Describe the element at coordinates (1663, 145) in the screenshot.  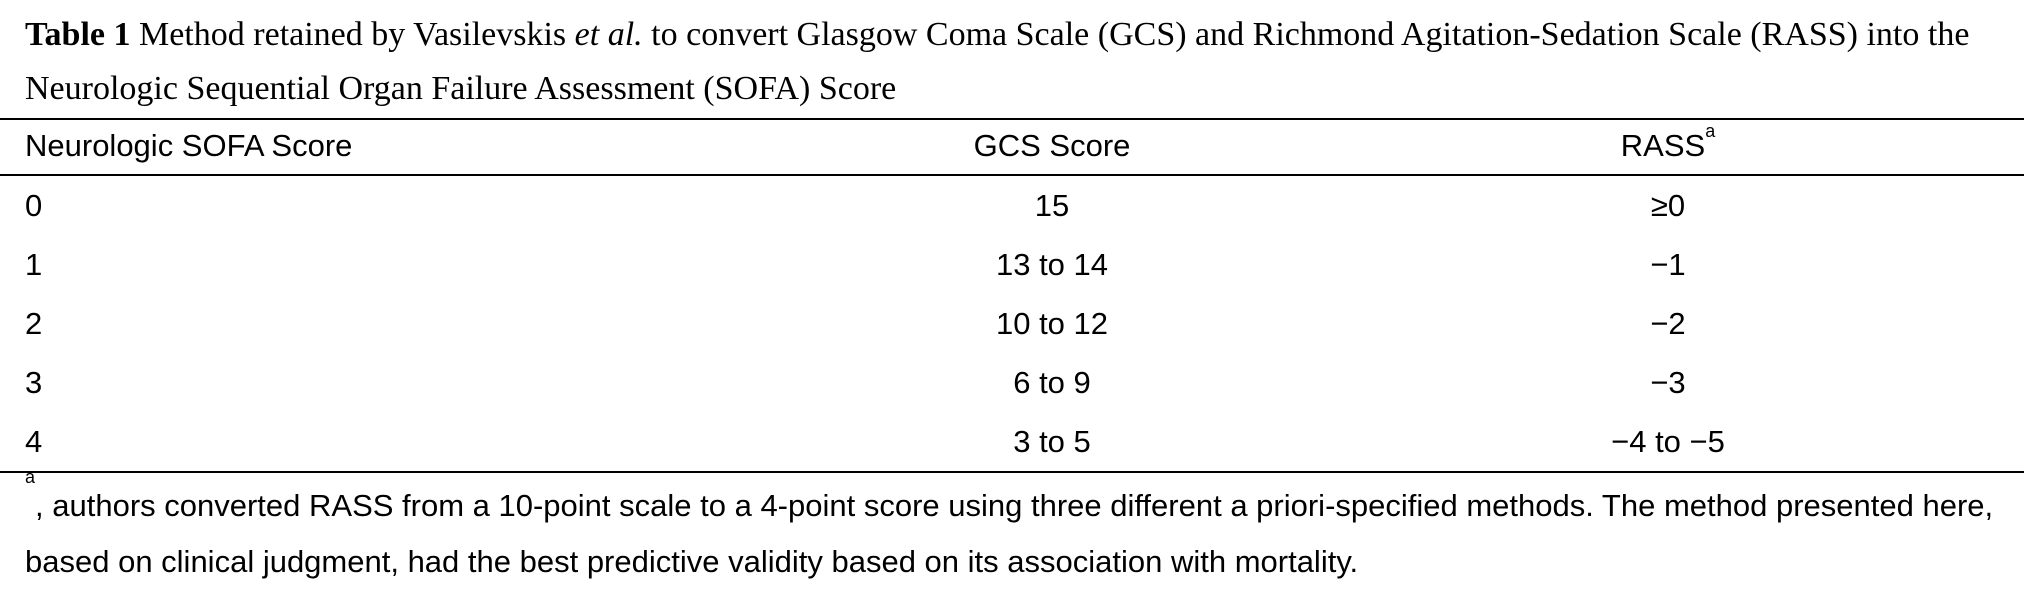
I see `header-rass-label: RASS` at that location.